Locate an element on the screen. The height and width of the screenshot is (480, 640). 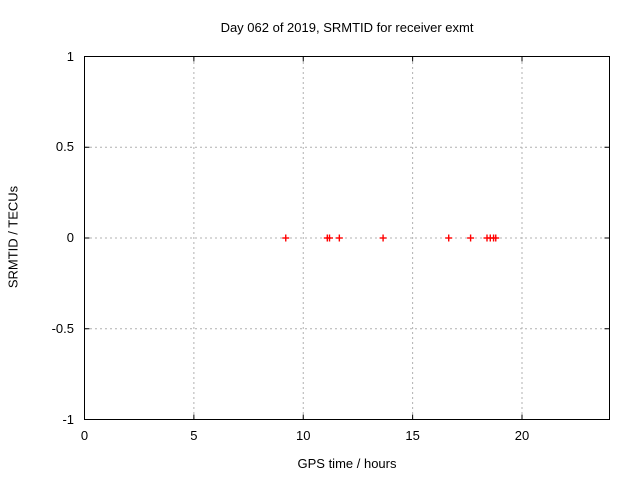
y-tick-label: 0.5 is located at coordinates (64, 147).